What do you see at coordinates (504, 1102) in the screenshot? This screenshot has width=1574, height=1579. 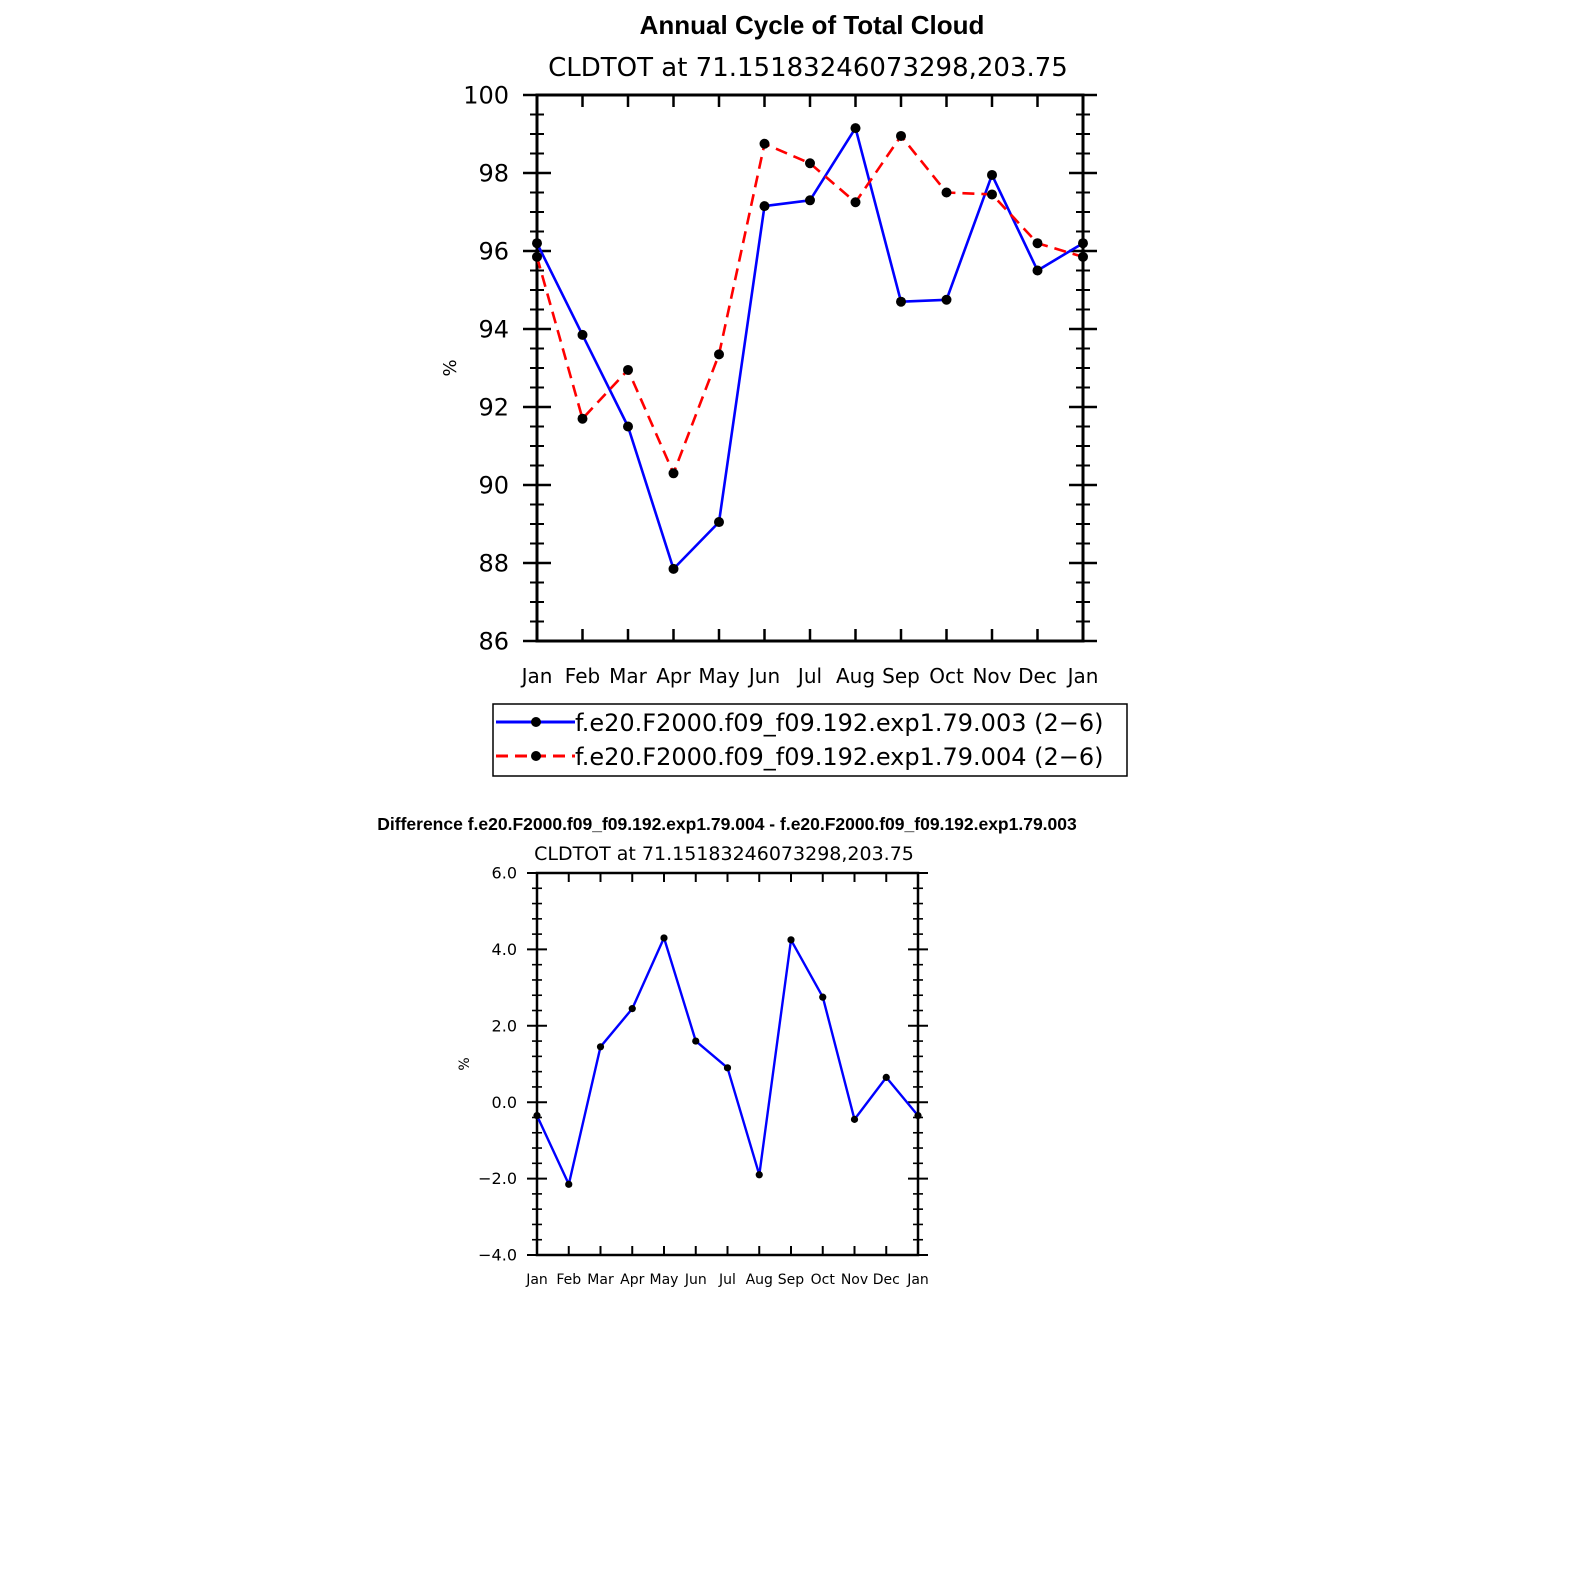 I see `y-tick-label: 0.0` at bounding box center [504, 1102].